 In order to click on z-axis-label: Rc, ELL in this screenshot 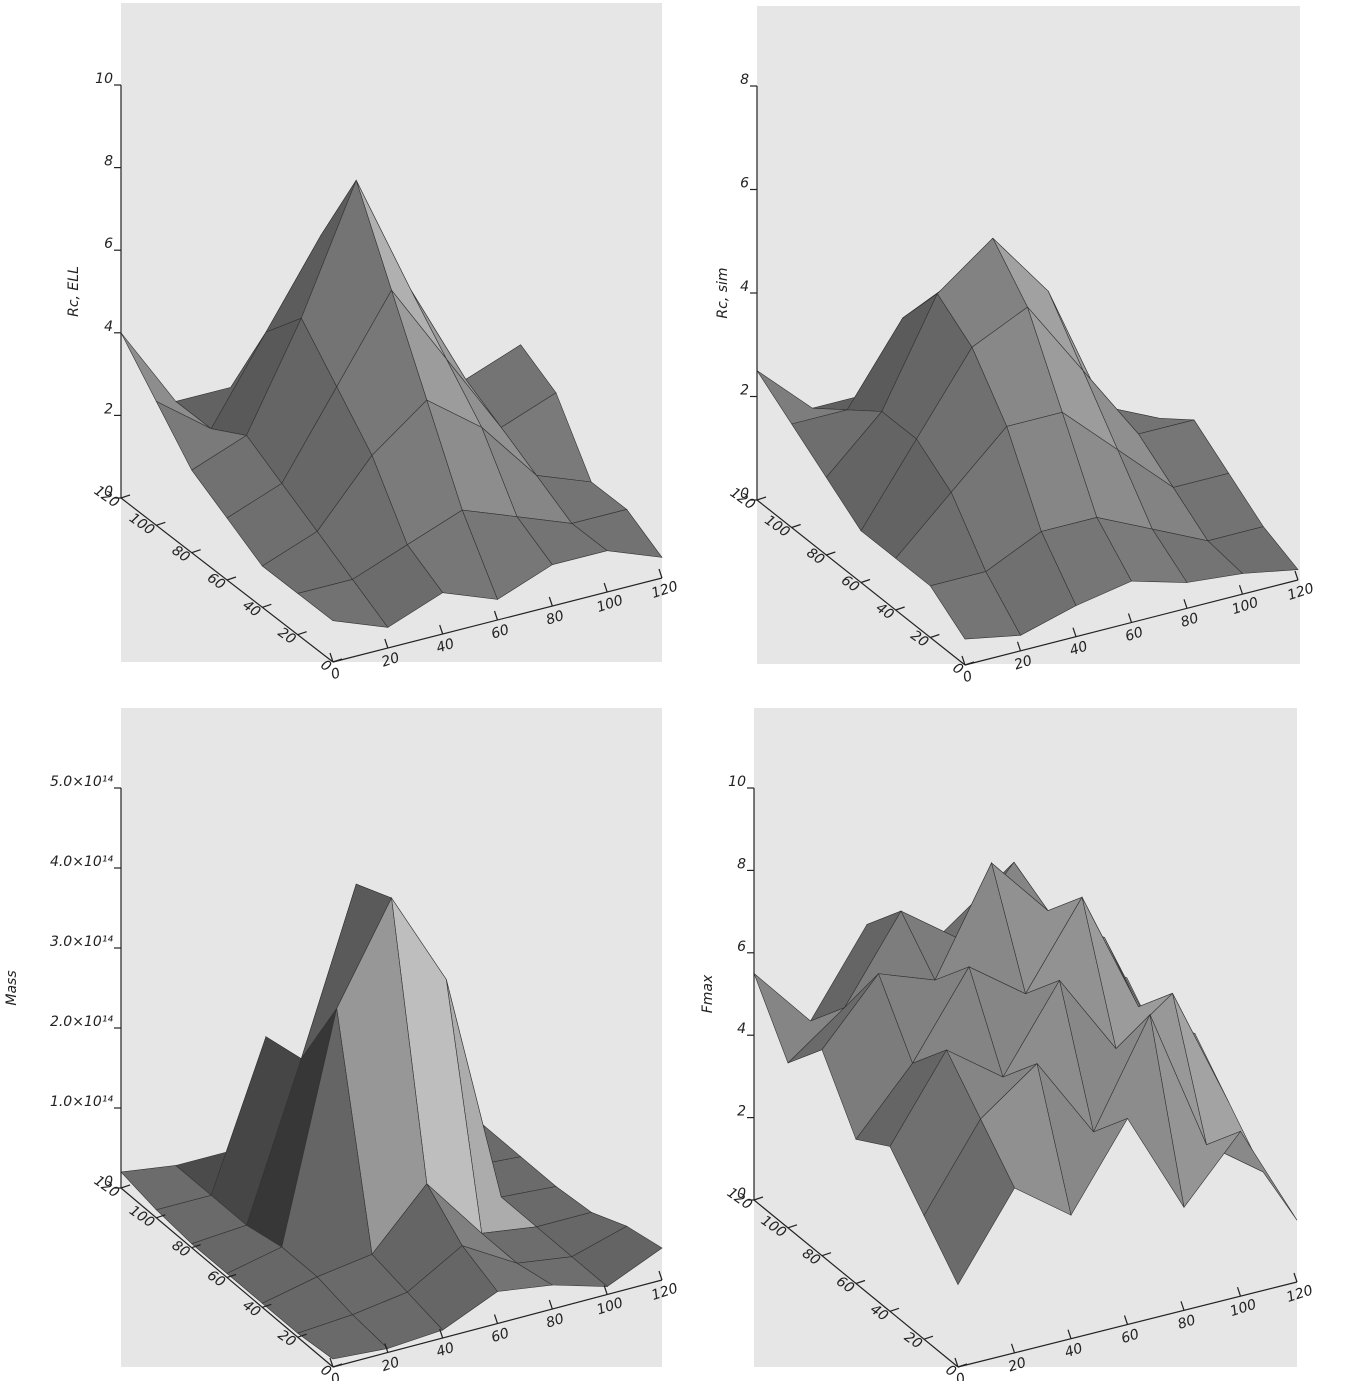, I will do `click(74, 291)`.